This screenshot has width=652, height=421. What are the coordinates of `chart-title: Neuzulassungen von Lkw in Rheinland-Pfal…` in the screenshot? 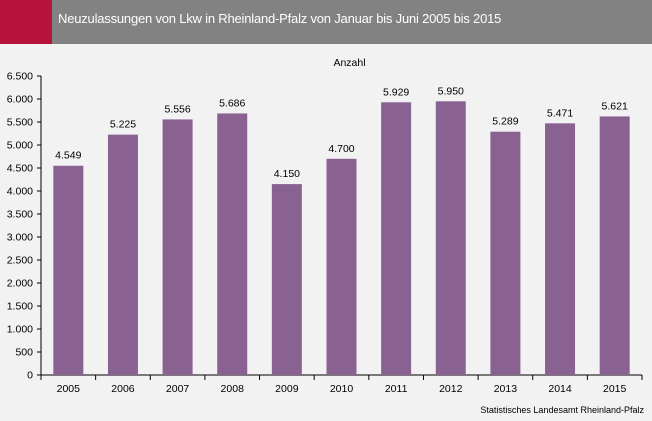 It's located at (280, 18).